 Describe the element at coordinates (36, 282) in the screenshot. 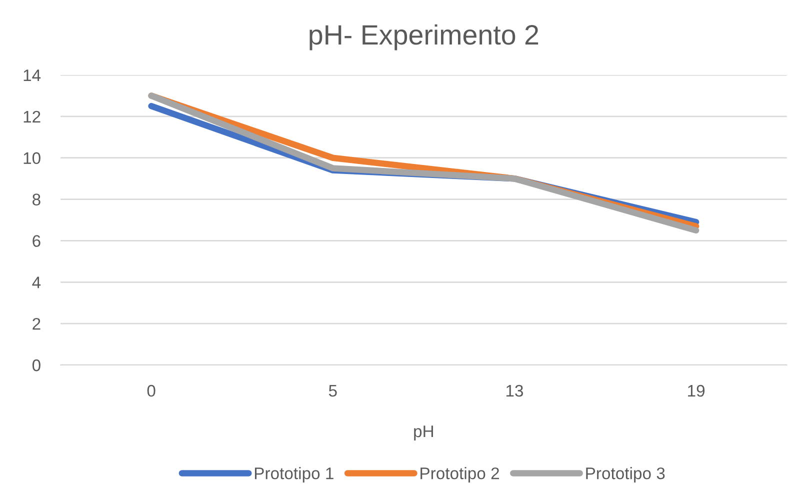

I see `y-tick-label: 4` at that location.